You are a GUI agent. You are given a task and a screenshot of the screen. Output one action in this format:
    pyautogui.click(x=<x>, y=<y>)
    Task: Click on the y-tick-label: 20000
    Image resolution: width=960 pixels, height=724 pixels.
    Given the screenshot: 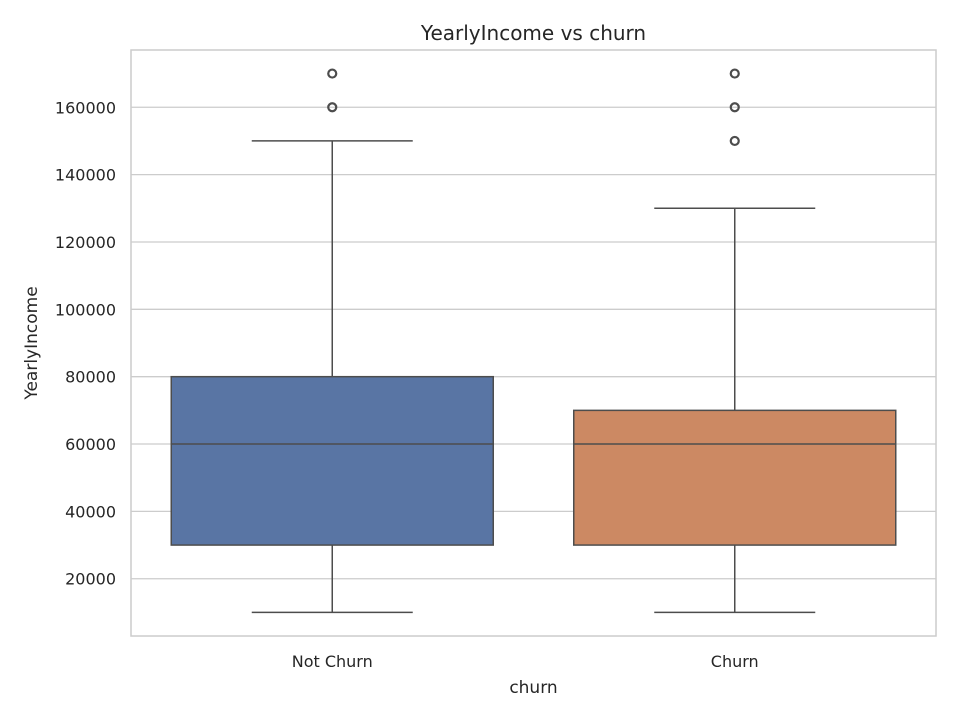 What is the action you would take?
    pyautogui.click(x=90, y=579)
    